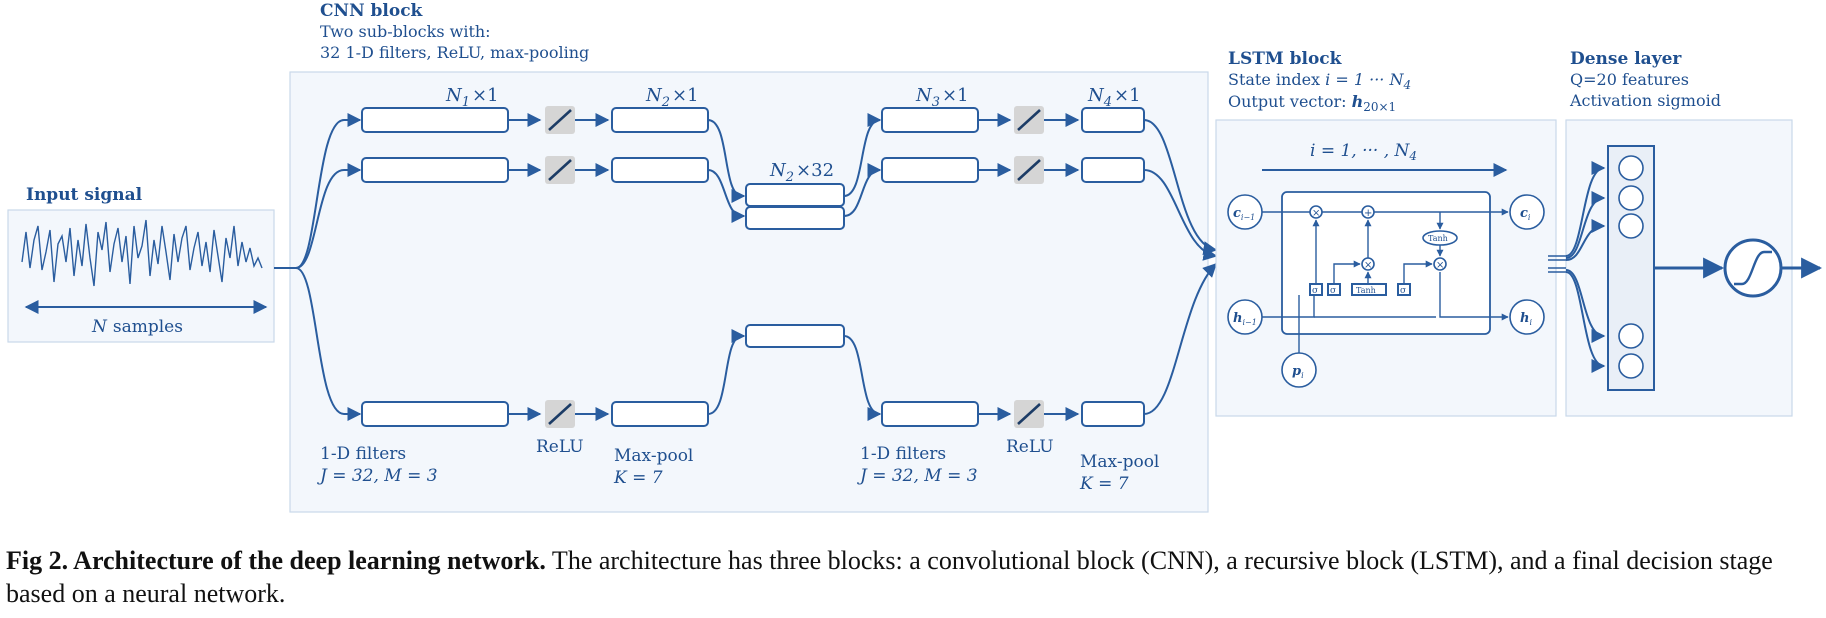 This screenshot has height=618, width=1826. I want to click on lstm-title: LSTM block, so click(1285, 59).